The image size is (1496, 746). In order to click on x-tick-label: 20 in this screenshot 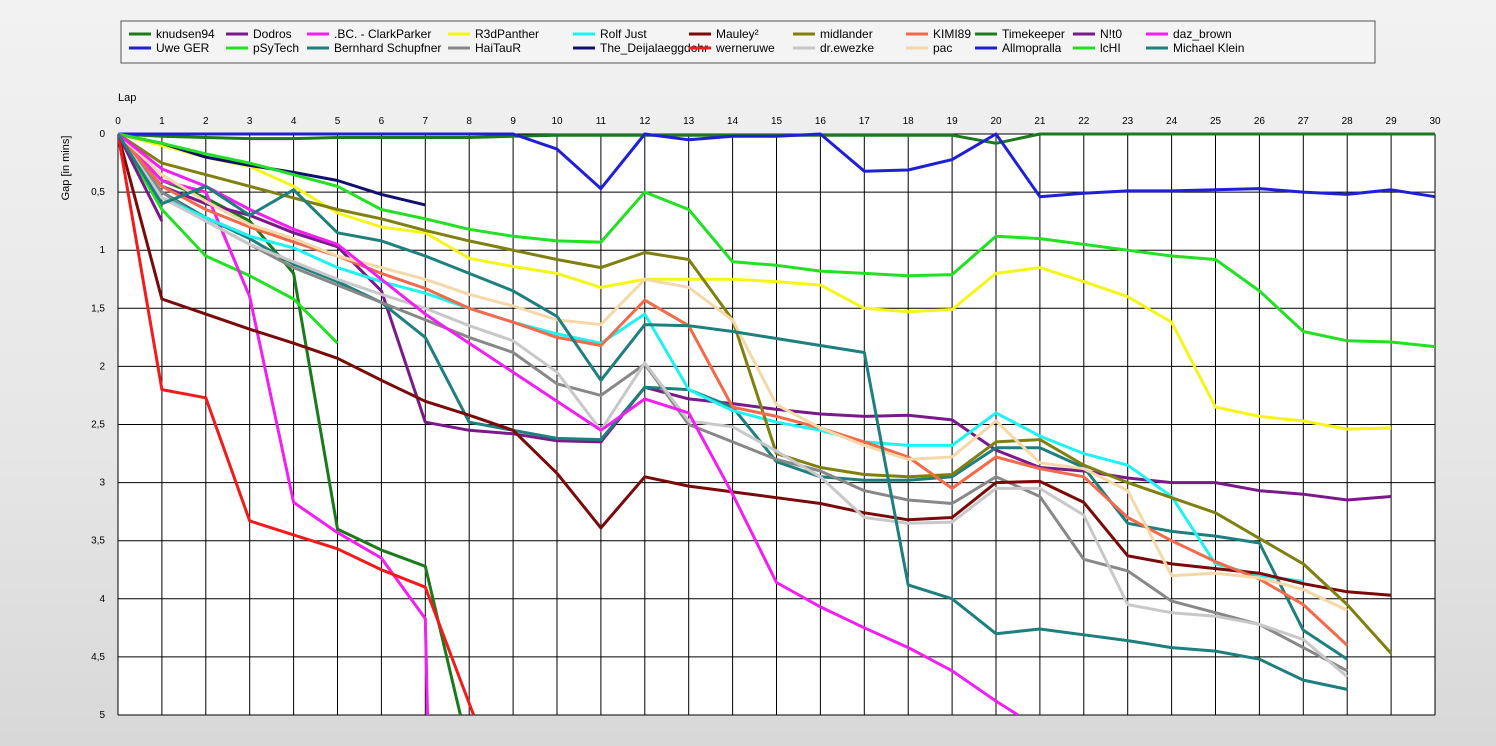, I will do `click(996, 121)`.